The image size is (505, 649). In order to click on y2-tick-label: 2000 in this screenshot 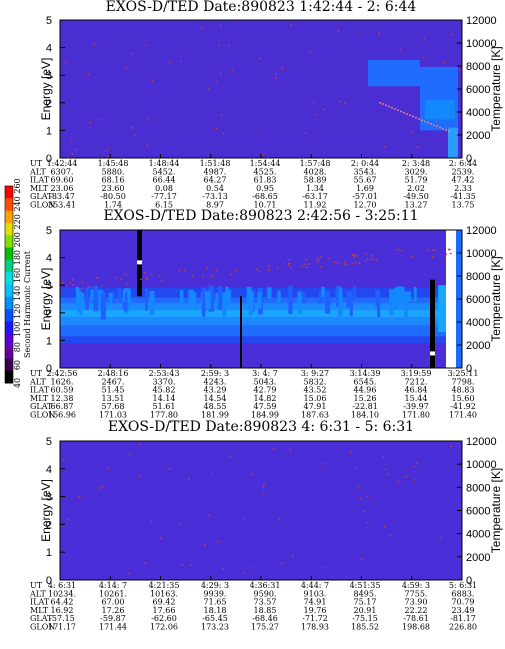, I will do `click(478, 558)`.